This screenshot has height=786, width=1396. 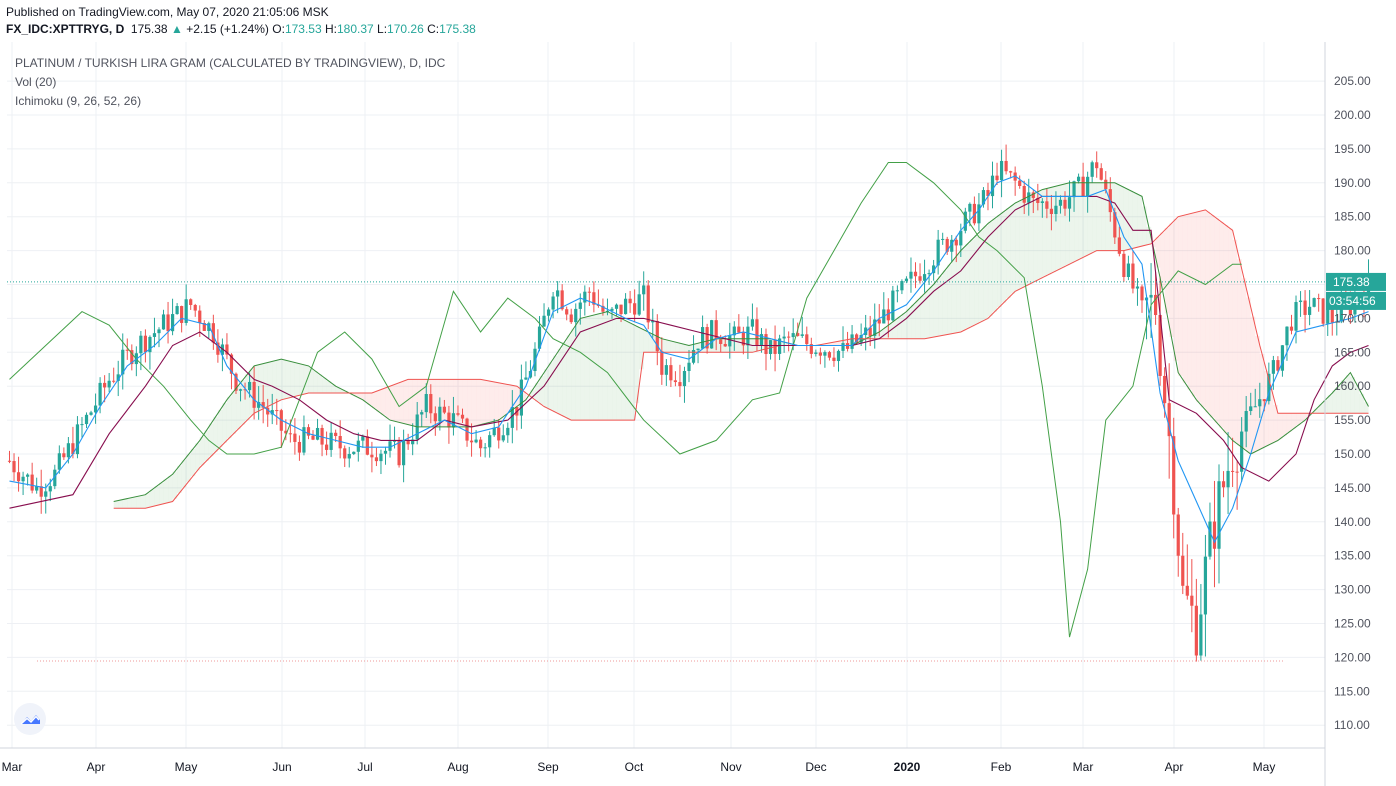 I want to click on last-price: 175.38, so click(x=149, y=29).